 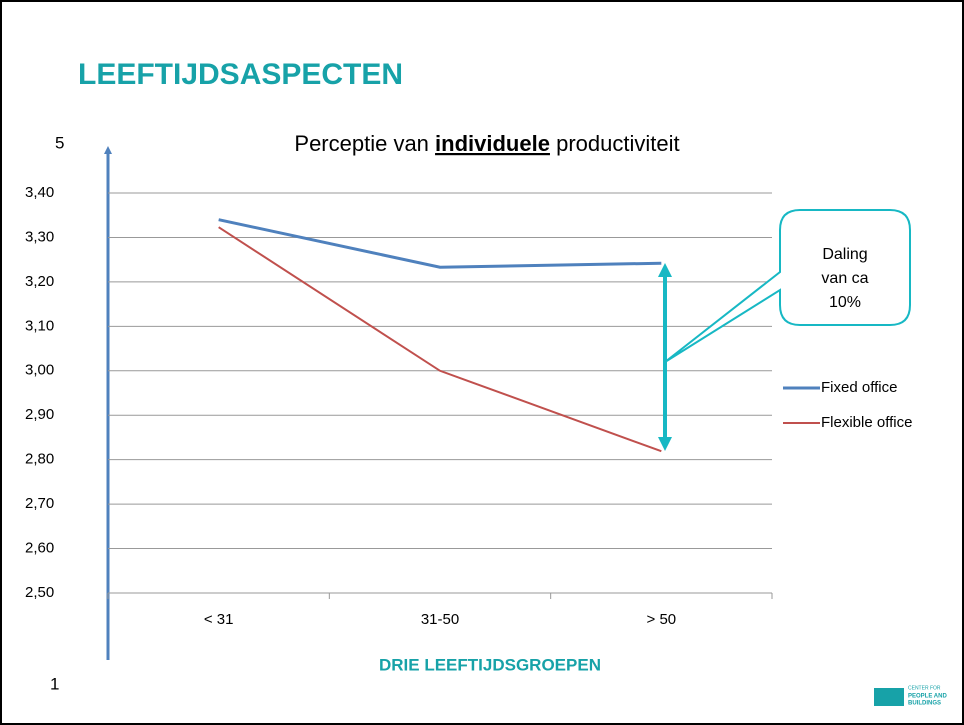 What do you see at coordinates (924, 704) in the screenshot?
I see `logo-text: BUILDINGS` at bounding box center [924, 704].